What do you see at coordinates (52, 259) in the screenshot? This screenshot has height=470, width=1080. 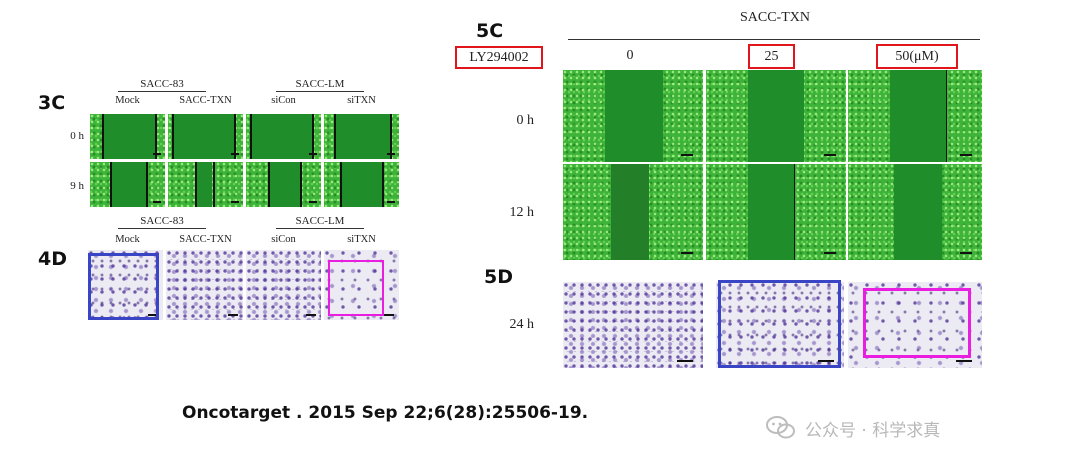 I see `figure-4d-label: 4D` at bounding box center [52, 259].